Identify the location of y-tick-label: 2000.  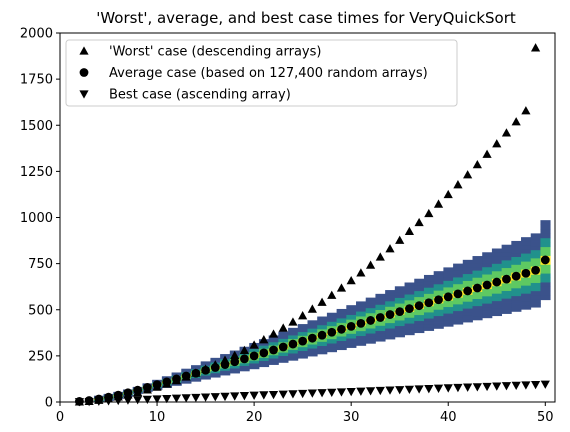
(36, 34).